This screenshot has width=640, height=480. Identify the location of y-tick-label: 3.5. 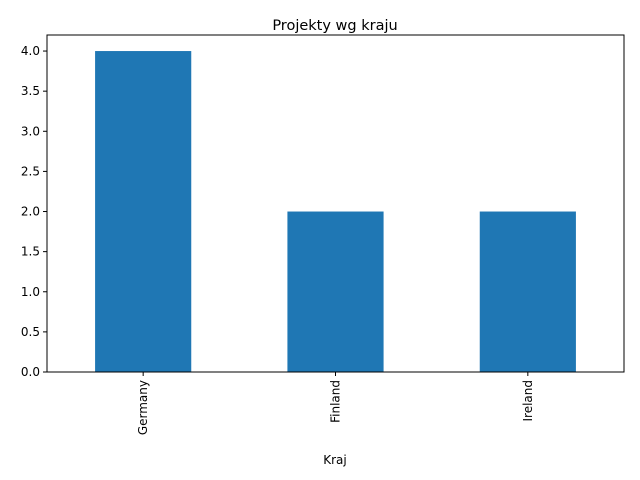
(30, 91).